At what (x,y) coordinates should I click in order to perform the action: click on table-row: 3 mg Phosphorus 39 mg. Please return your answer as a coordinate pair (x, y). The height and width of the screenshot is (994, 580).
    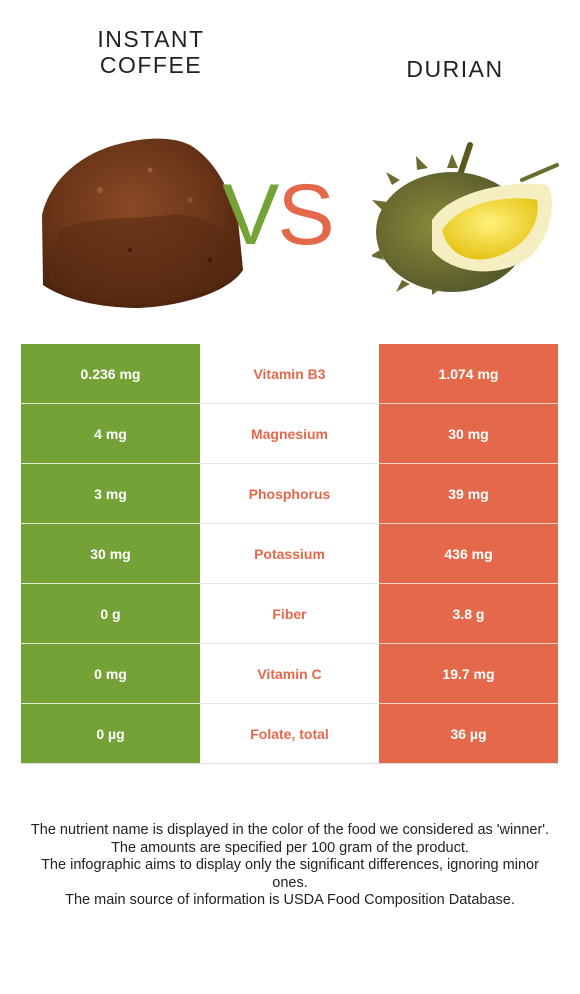
    Looking at the image, I should click on (289, 494).